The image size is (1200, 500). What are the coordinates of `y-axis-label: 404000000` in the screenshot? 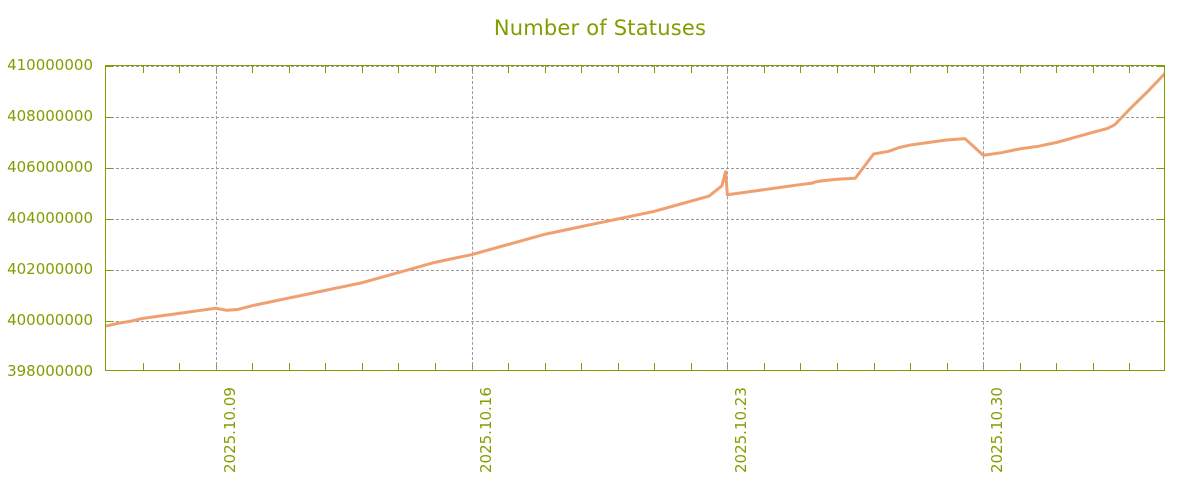 It's located at (50, 218).